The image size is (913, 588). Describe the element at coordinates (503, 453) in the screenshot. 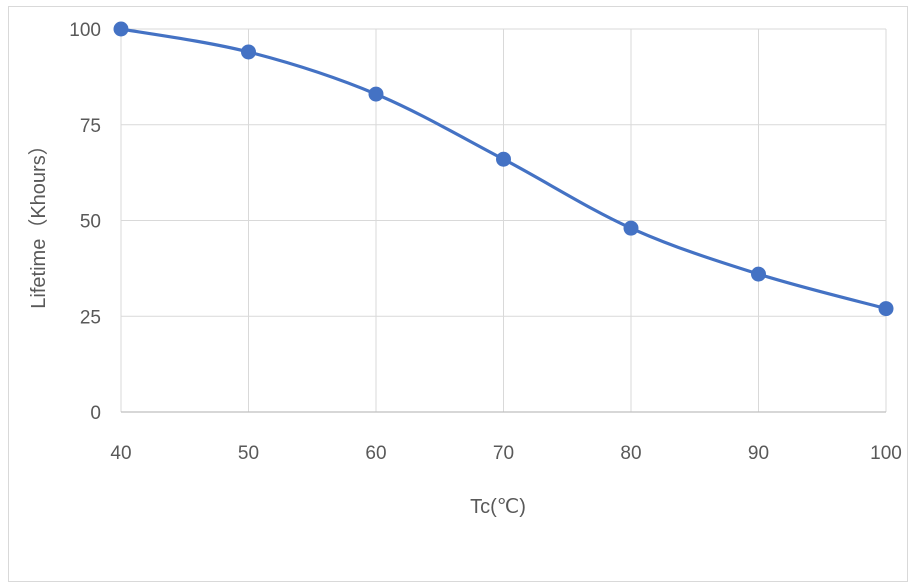

I see `x-tick-label: 70` at that location.